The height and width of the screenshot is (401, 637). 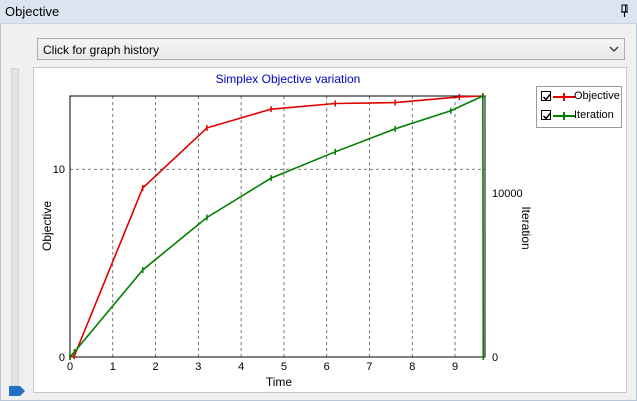 I want to click on legend-marker-objective, so click(x=564, y=97).